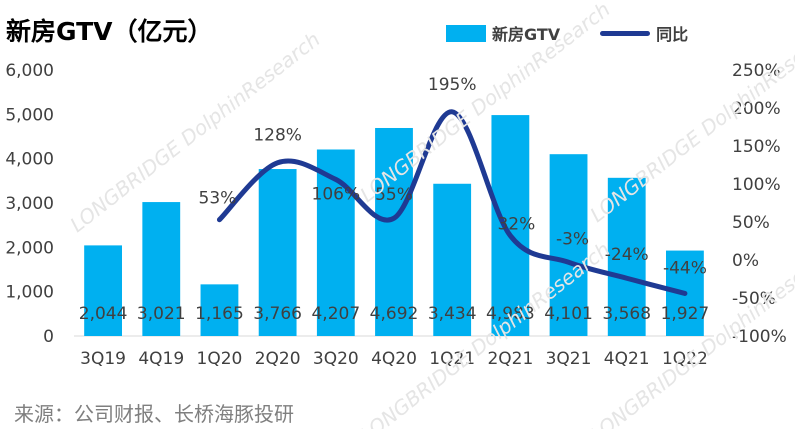 The image size is (795, 429). I want to click on x-tick-label: 1Q22, so click(685, 359).